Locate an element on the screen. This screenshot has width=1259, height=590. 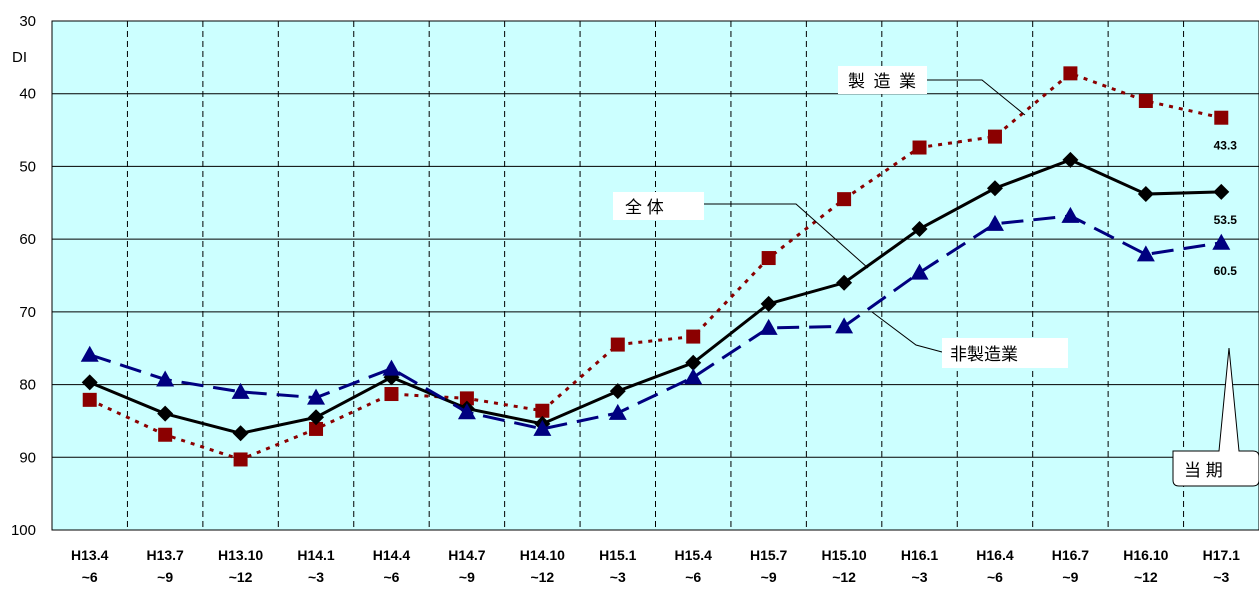
non-manufacturing-callout-box is located at coordinates (1005, 353).